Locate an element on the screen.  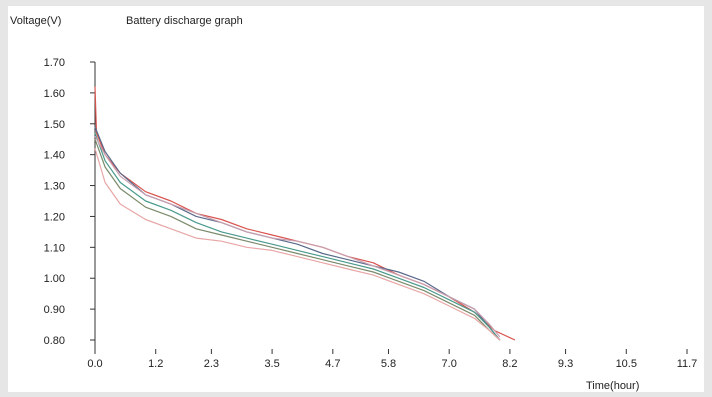
y-tick-label: 0.90 is located at coordinates (54, 310).